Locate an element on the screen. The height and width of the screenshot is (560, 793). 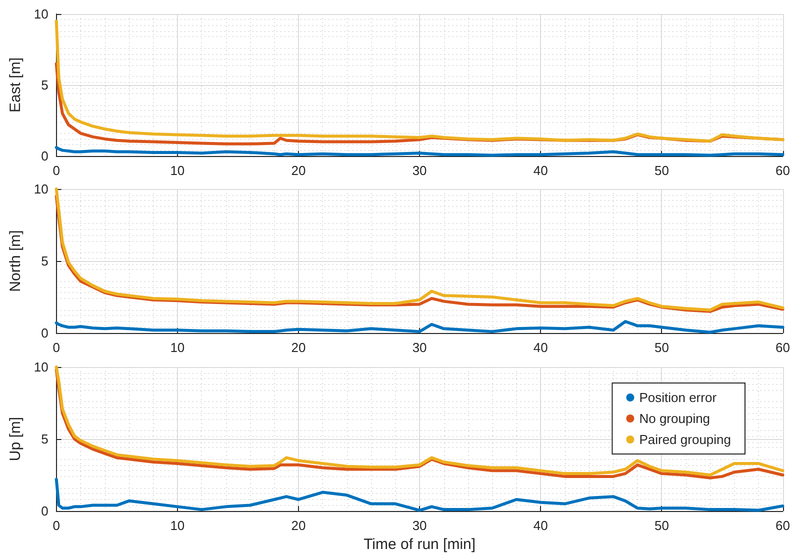
x-axis-title: Time of run [min] is located at coordinates (420, 544).